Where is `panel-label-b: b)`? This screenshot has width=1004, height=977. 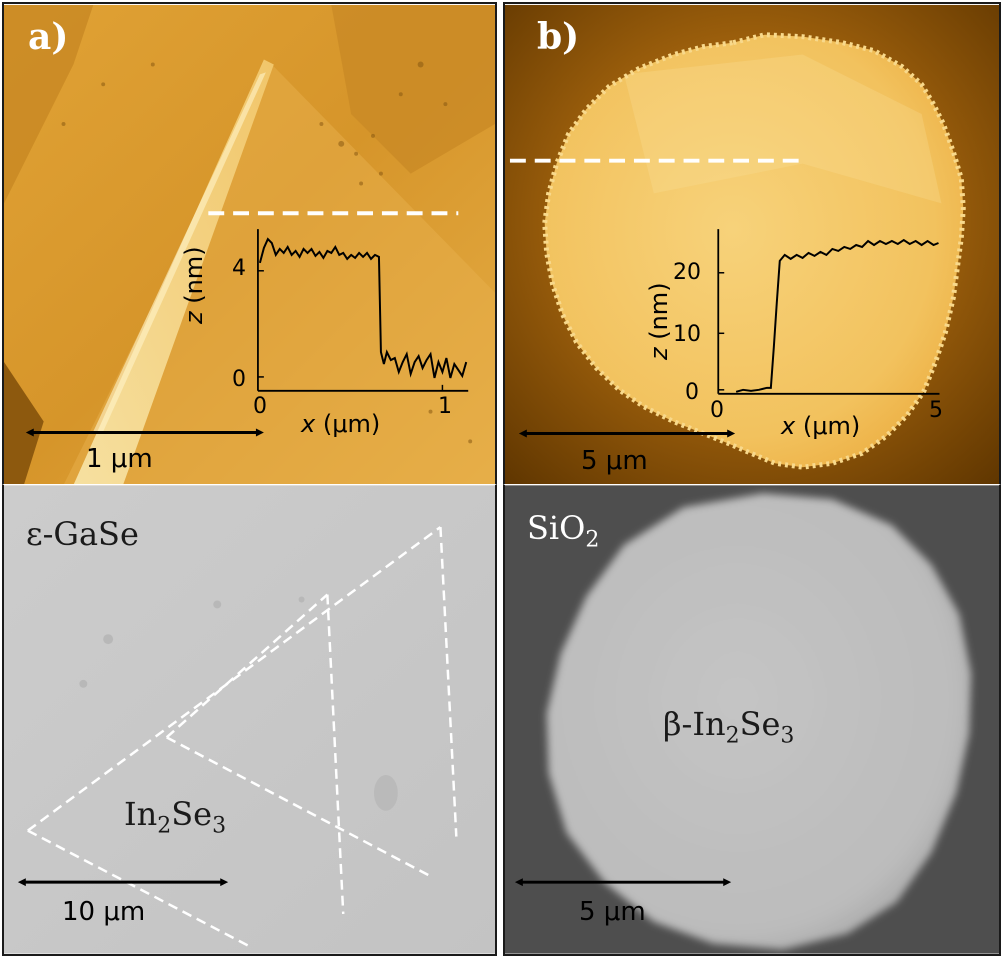
panel-label-b: b) is located at coordinates (558, 37).